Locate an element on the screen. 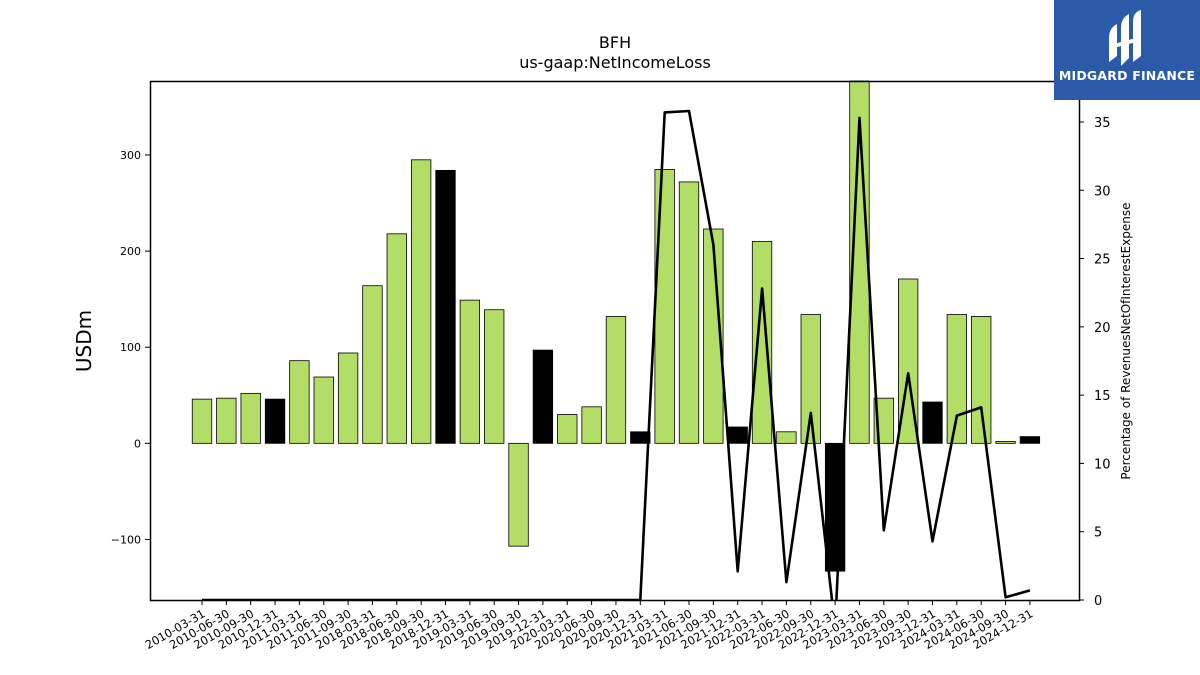  y2-tick-label: 20 is located at coordinates (1102, 328).